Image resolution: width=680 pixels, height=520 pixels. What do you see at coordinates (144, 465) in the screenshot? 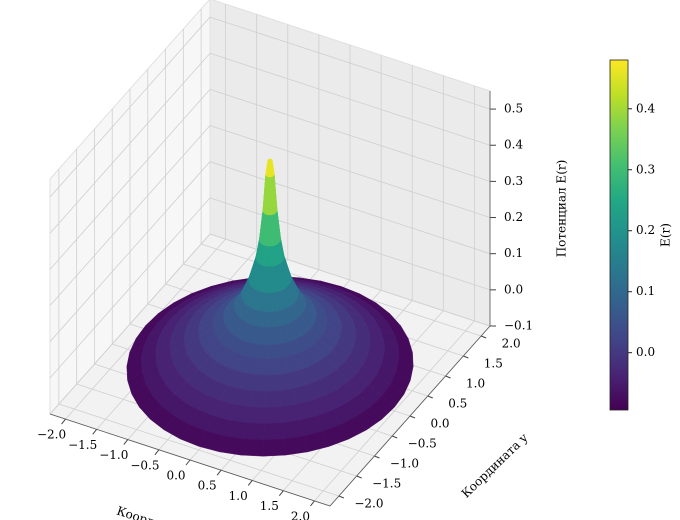
I see `x-tick-label: −0.5` at bounding box center [144, 465].